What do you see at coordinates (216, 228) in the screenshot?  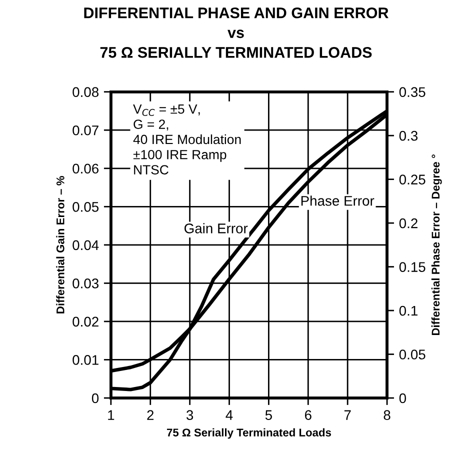 I see `series-label: Gain Error` at bounding box center [216, 228].